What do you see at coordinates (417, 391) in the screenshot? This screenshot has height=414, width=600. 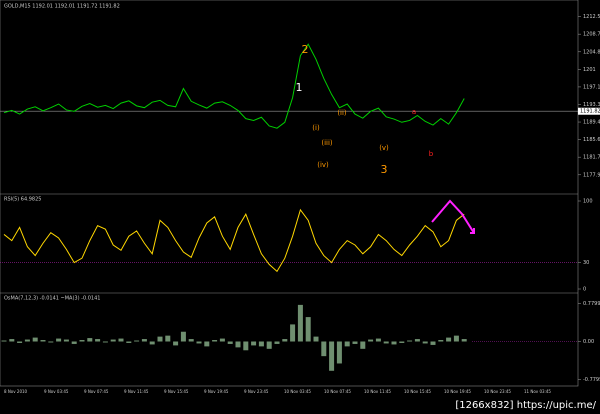 I see `x-tick-label: 10 Nov 15:45` at bounding box center [417, 391].